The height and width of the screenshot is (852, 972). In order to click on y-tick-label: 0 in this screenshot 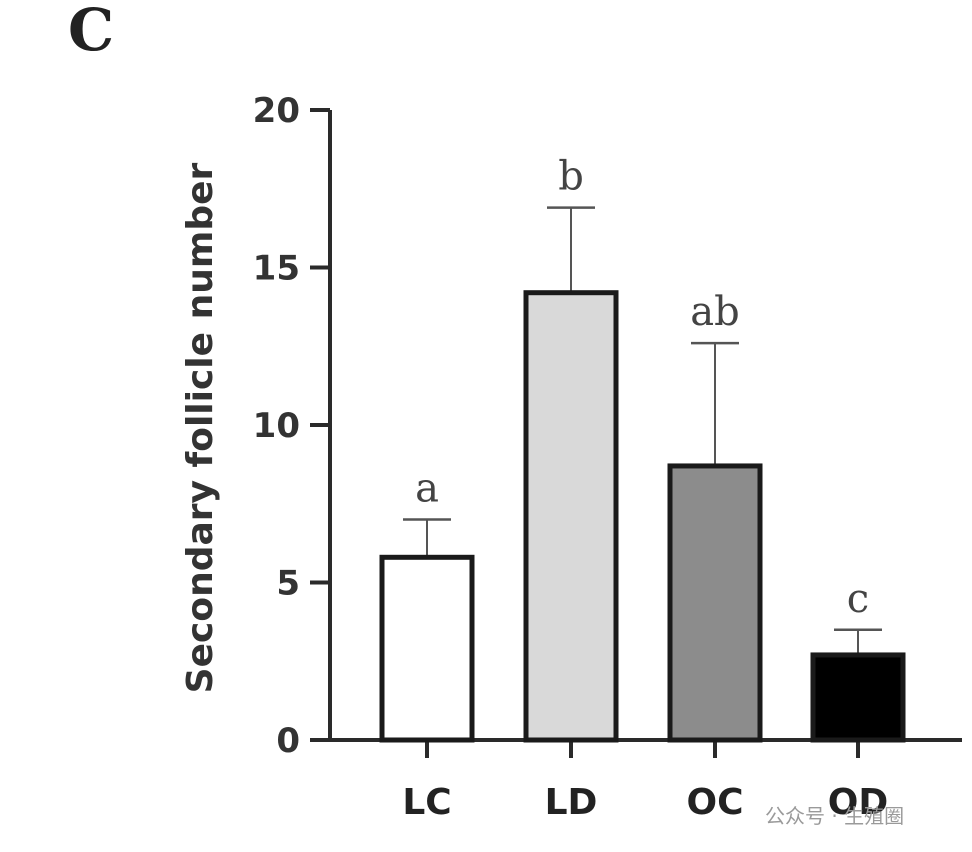, I will do `click(288, 741)`.